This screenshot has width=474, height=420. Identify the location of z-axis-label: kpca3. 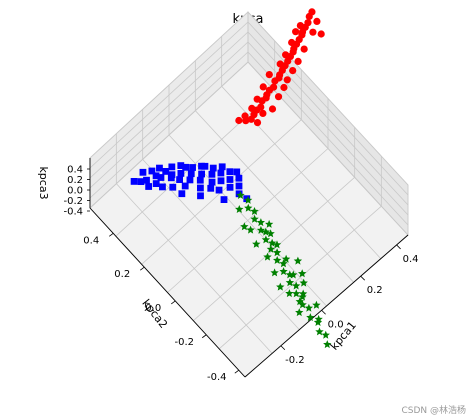
(43, 182).